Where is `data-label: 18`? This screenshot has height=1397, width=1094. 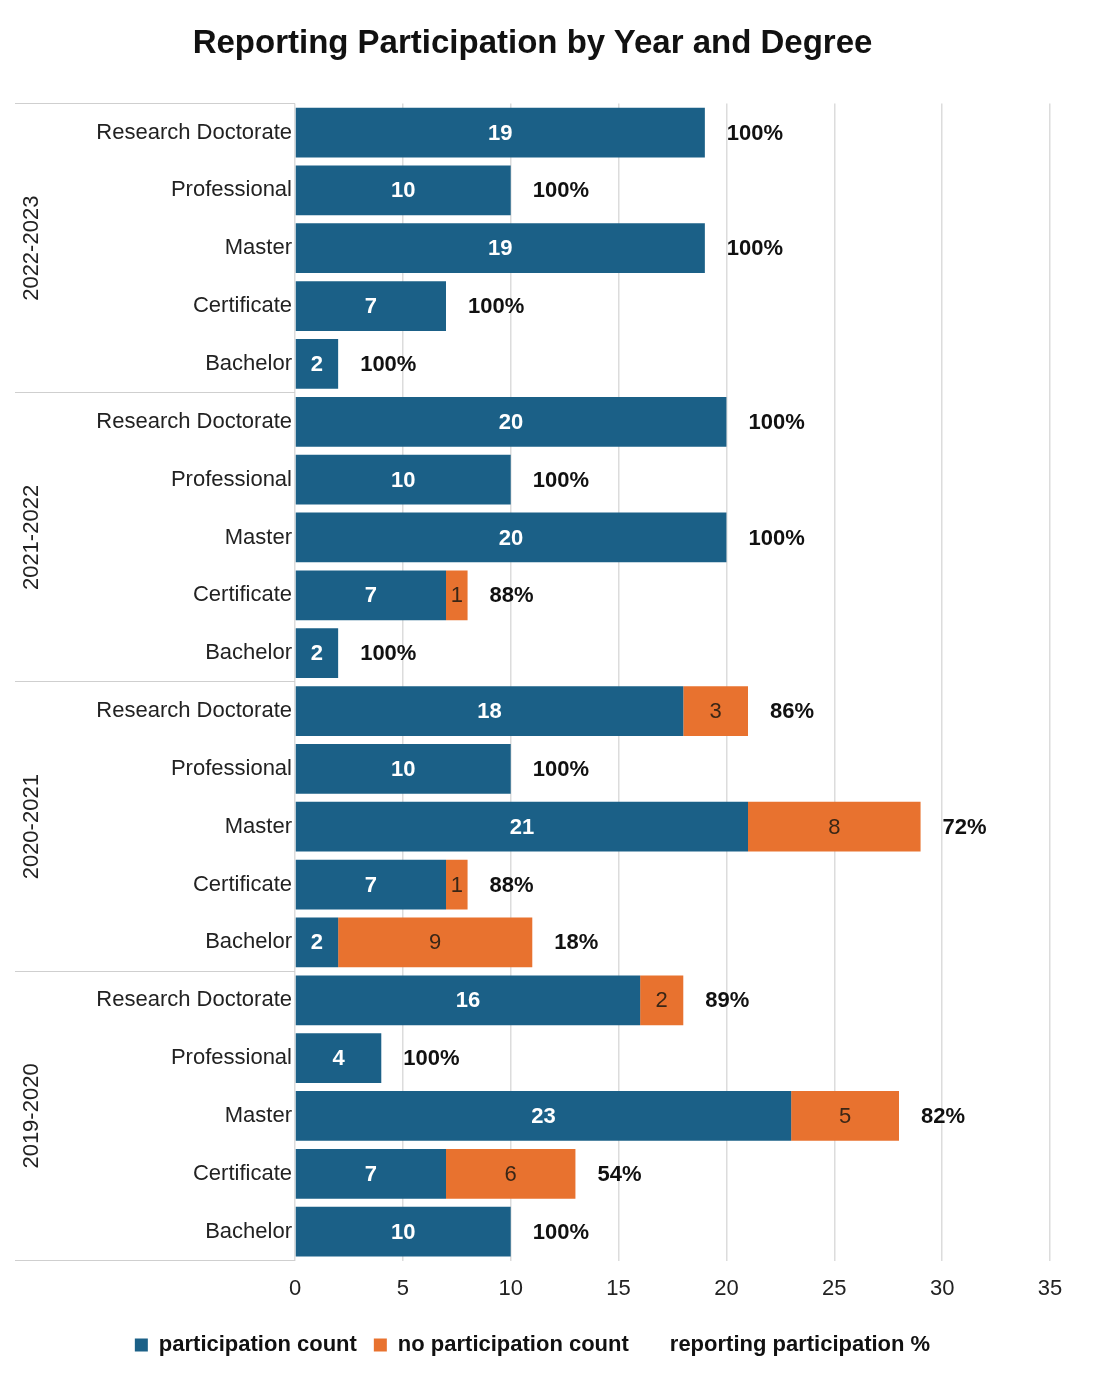
data-label: 18 is located at coordinates (489, 711).